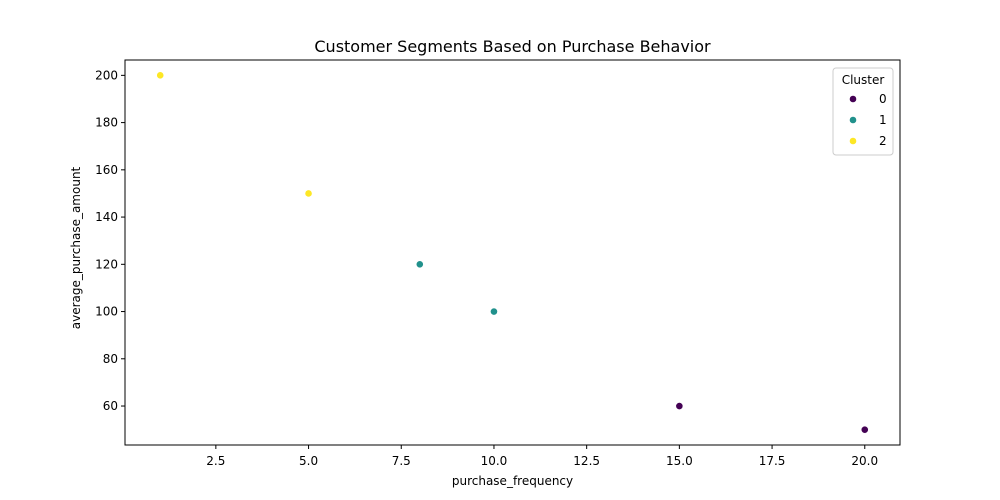 The width and height of the screenshot is (1000, 500). Describe the element at coordinates (772, 461) in the screenshot. I see `x-tick-label: 17.5` at that location.